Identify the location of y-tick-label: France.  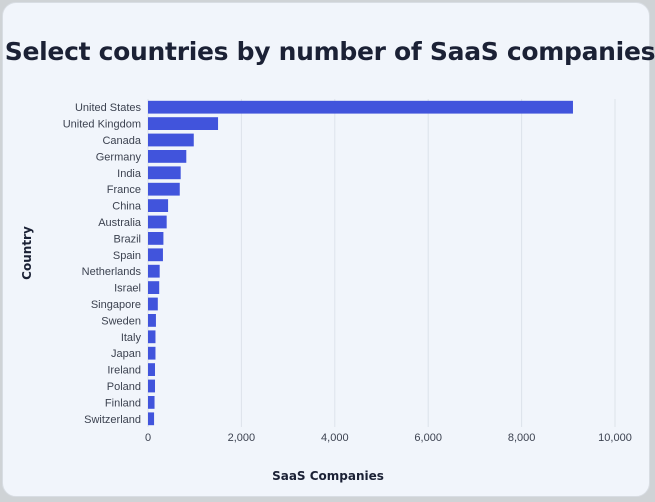
(124, 190).